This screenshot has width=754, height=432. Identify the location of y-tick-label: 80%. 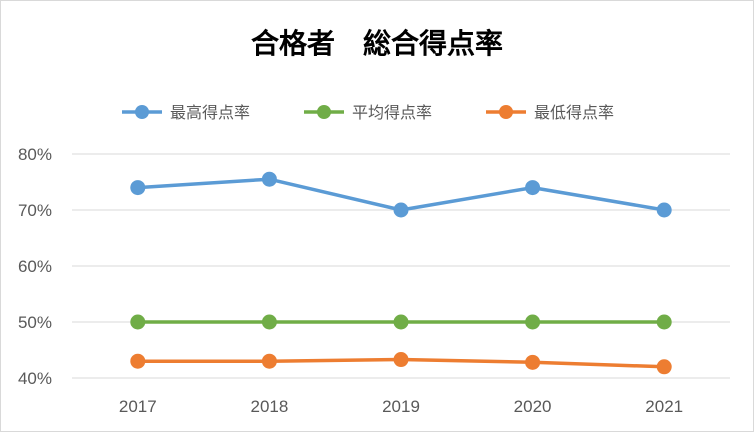
(35, 154).